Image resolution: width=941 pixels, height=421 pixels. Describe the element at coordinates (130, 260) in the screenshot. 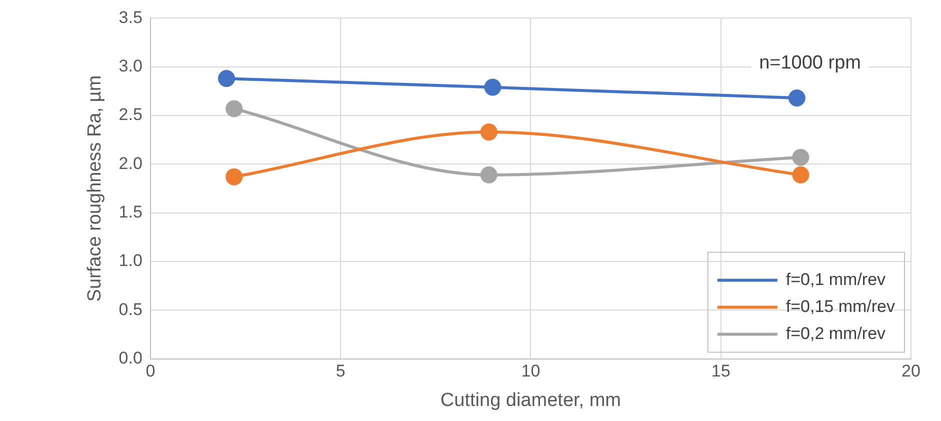

I see `y-tick-label: 1.0` at that location.